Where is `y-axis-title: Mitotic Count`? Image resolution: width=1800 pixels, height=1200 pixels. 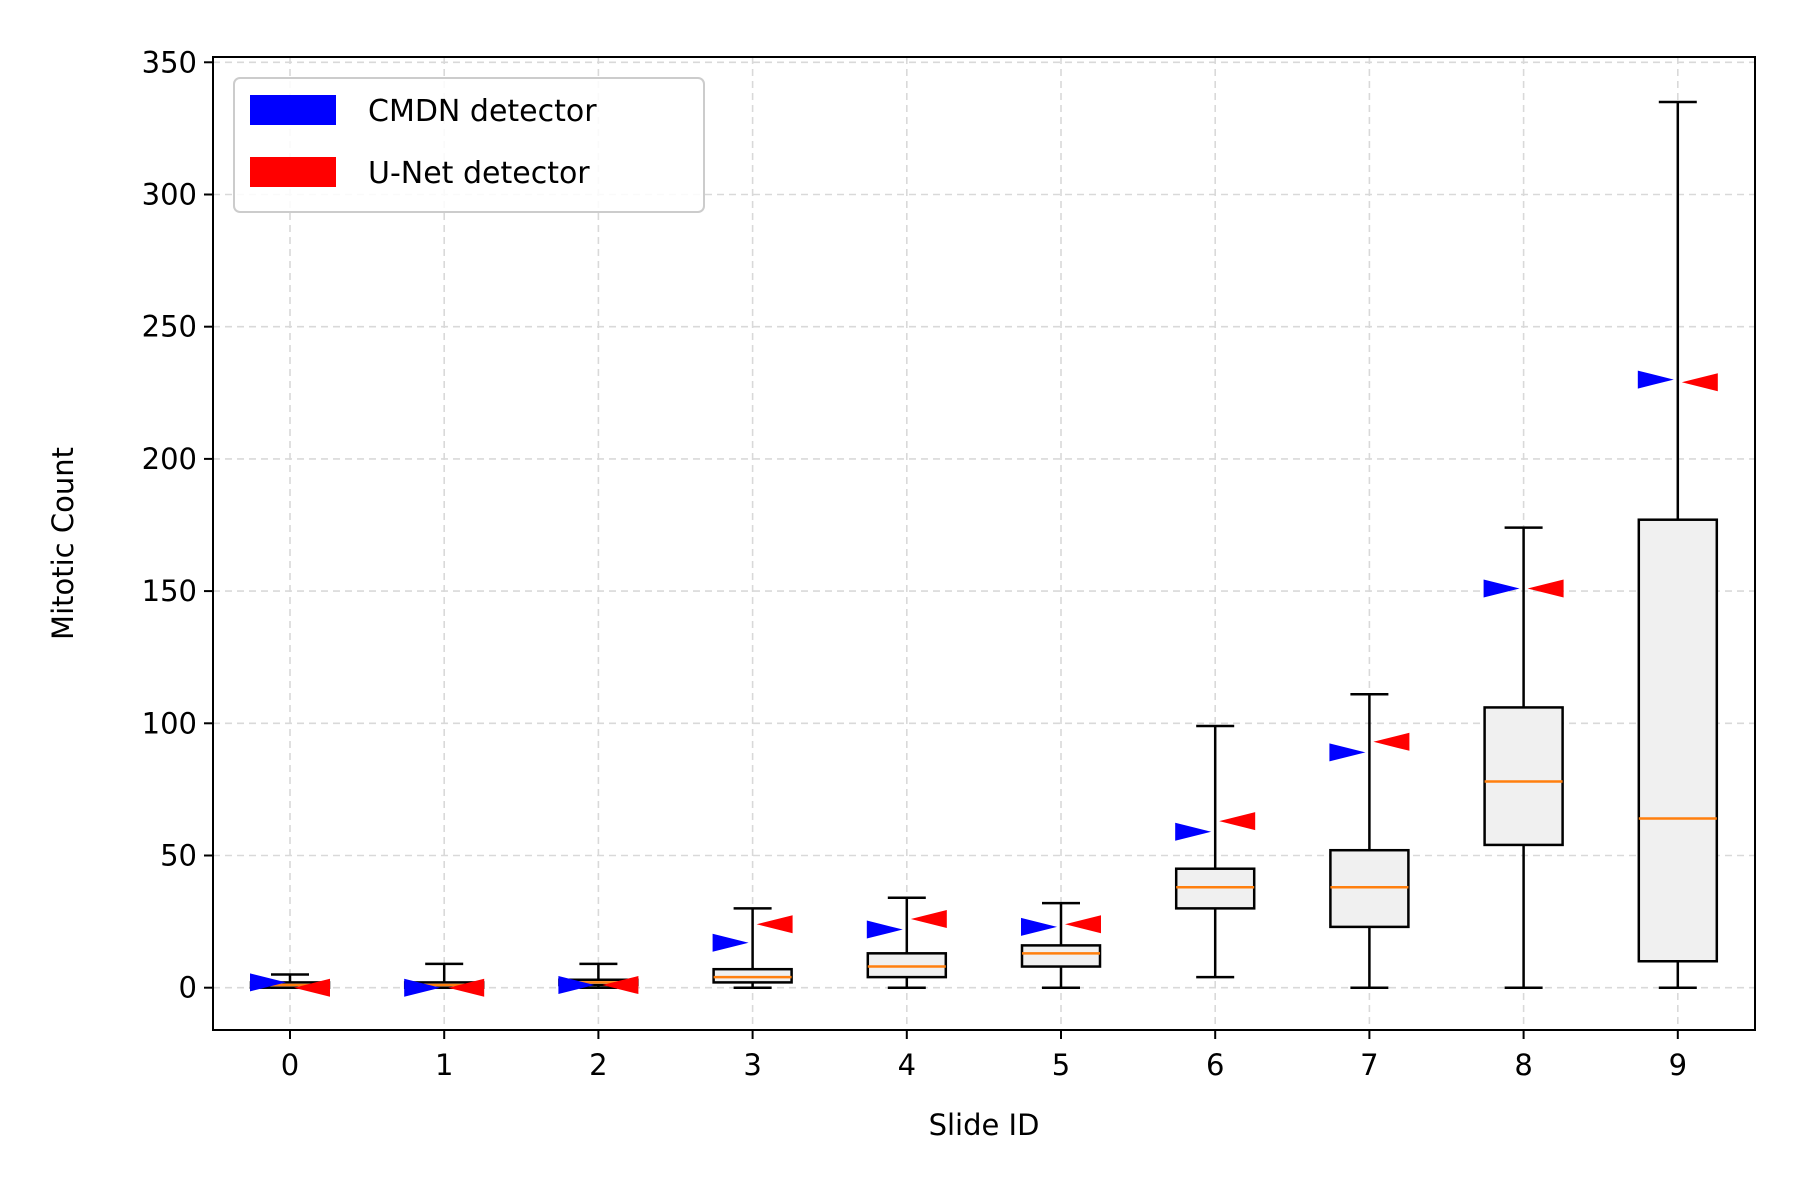
y-axis-title: Mitotic Count is located at coordinates (63, 543).